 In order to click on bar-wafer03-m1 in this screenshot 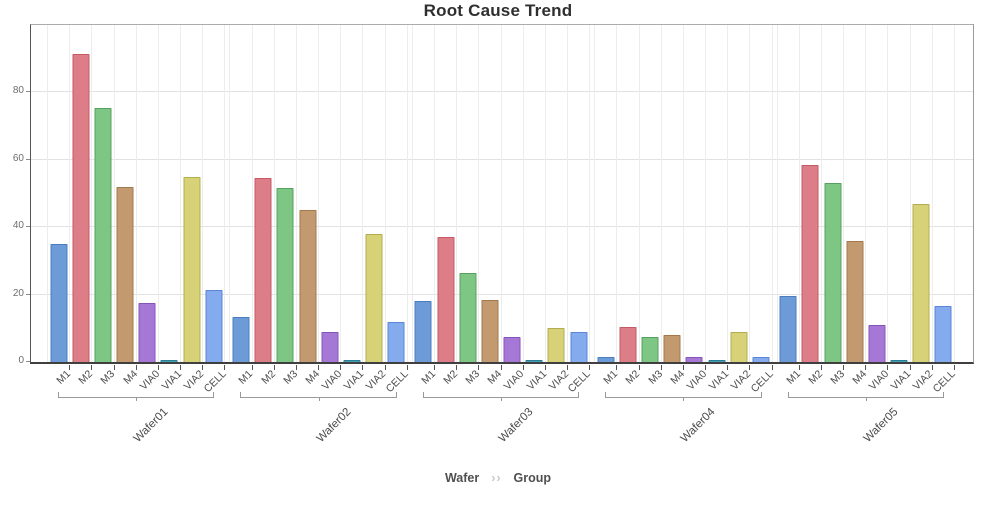, I will do `click(423, 331)`.